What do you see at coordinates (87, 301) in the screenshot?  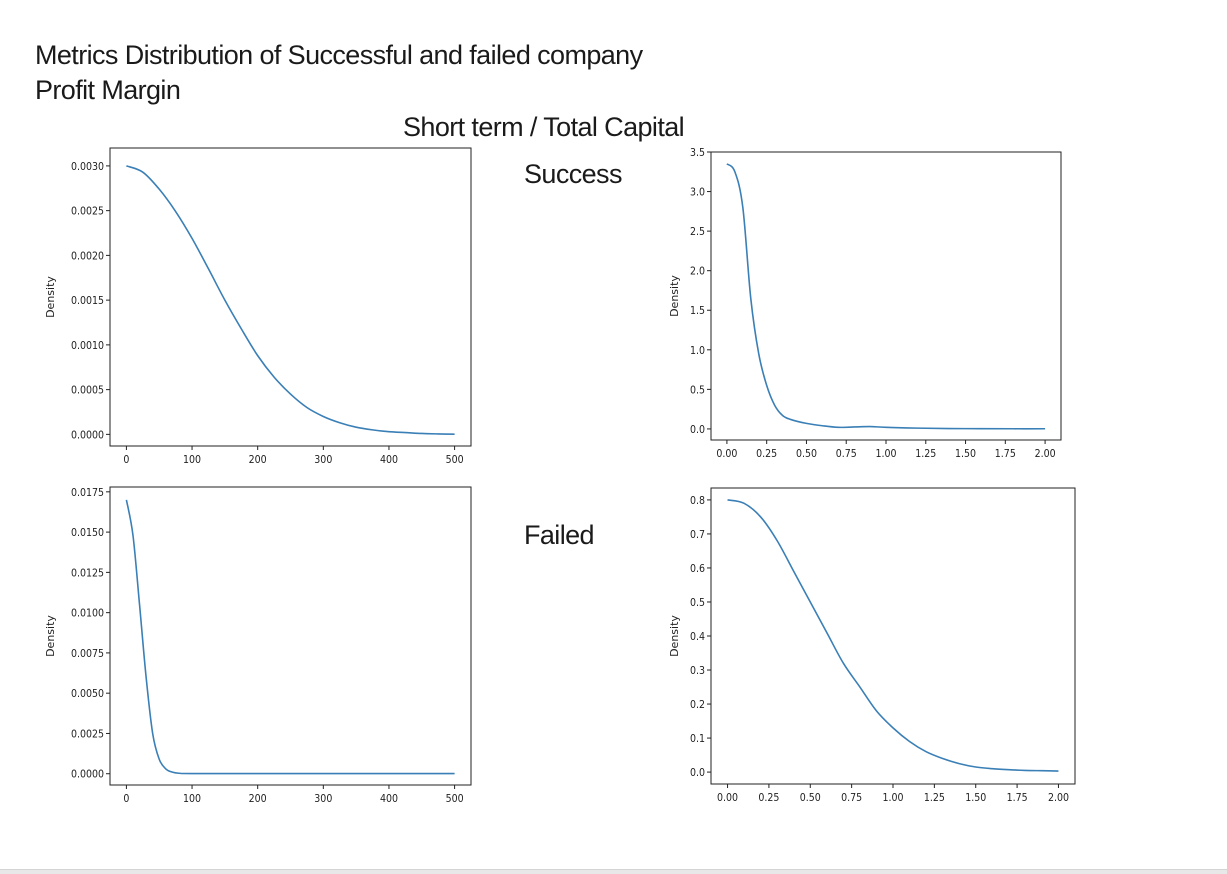 I see `y-tick-label: 0.0015` at bounding box center [87, 301].